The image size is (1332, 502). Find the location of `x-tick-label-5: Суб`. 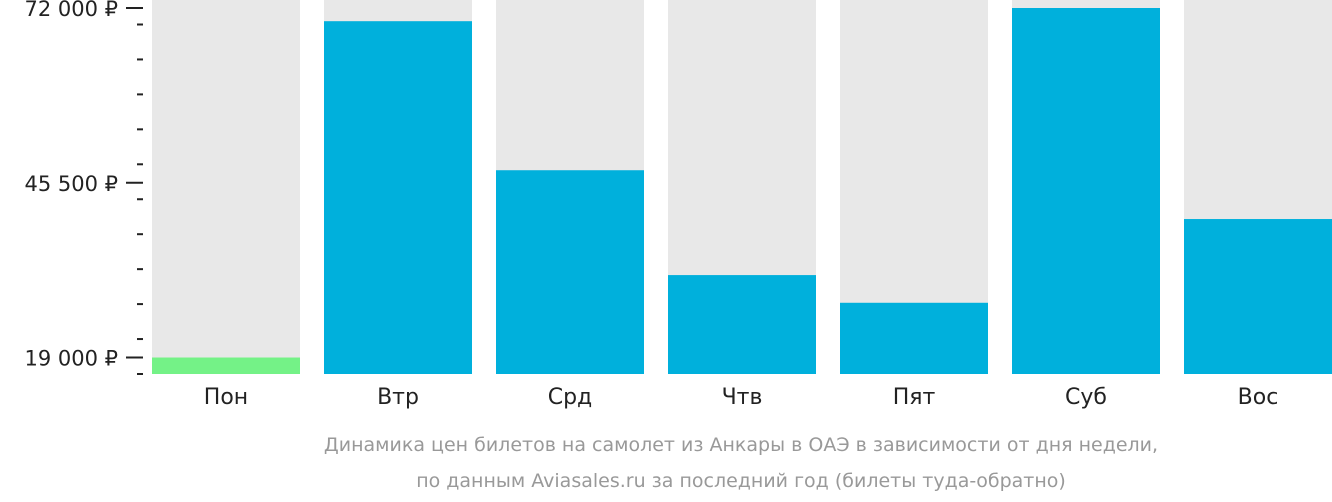

x-tick-label-5: Суб is located at coordinates (1086, 397).